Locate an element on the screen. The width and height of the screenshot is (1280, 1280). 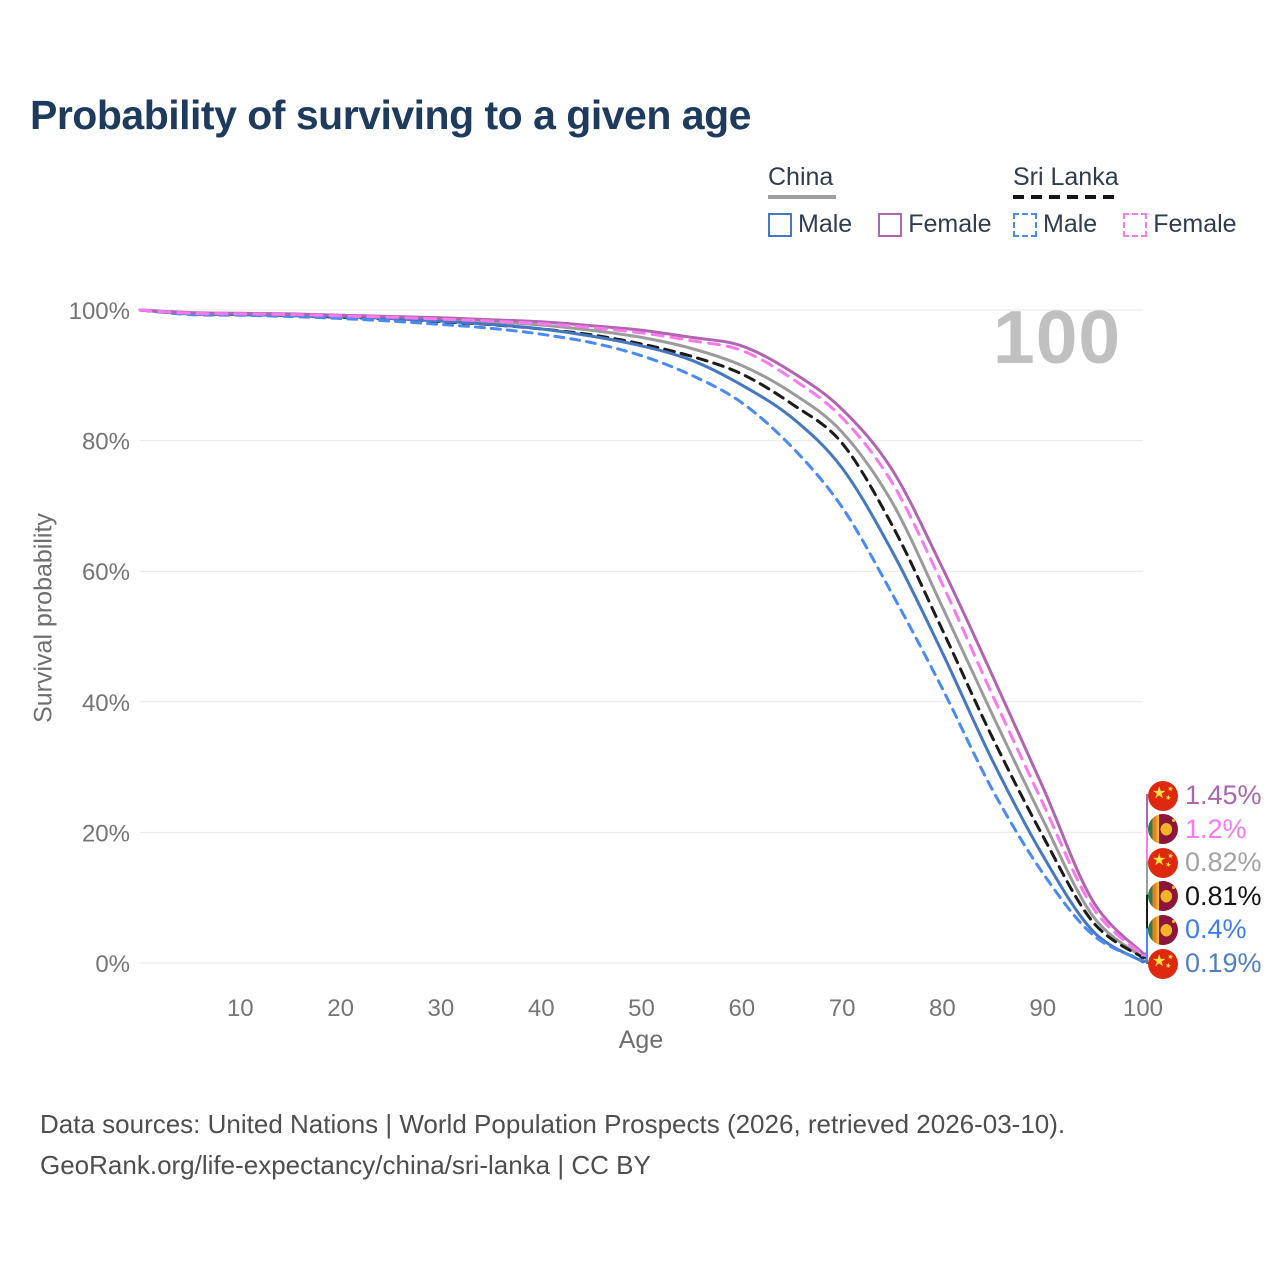
x-tick-label: 40 is located at coordinates (541, 1008).